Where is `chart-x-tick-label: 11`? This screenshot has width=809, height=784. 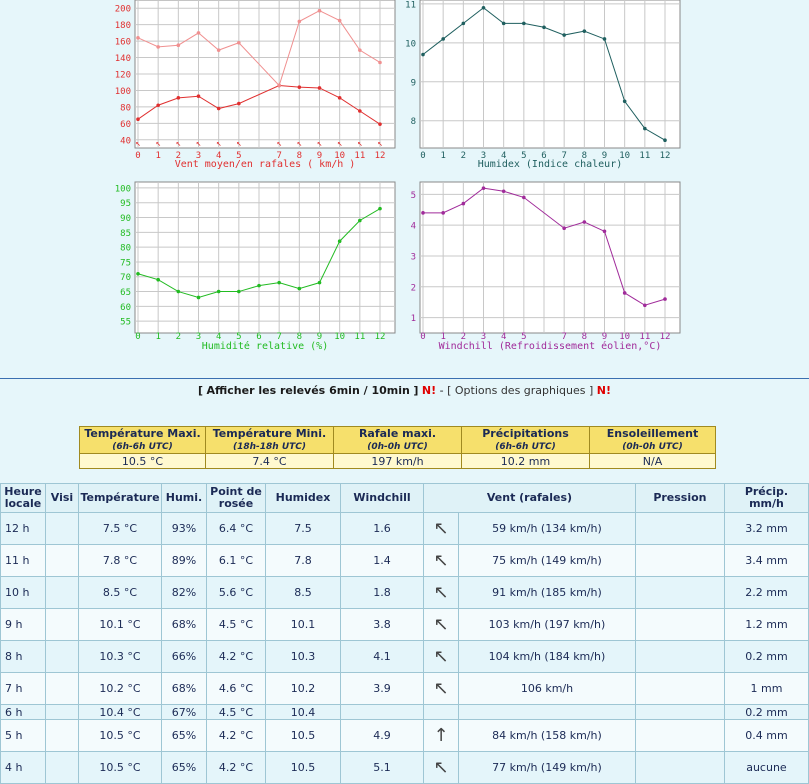 chart-x-tick-label: 11 is located at coordinates (359, 156).